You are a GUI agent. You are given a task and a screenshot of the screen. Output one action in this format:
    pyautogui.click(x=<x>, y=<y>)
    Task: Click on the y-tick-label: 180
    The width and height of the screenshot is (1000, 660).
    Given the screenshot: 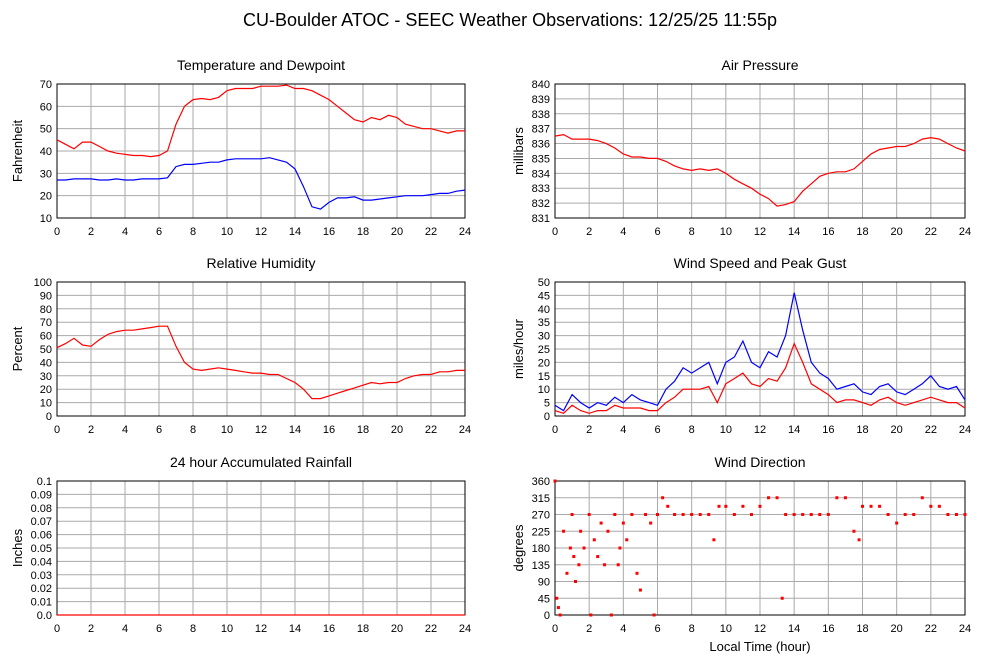 What is the action you would take?
    pyautogui.click(x=541, y=549)
    